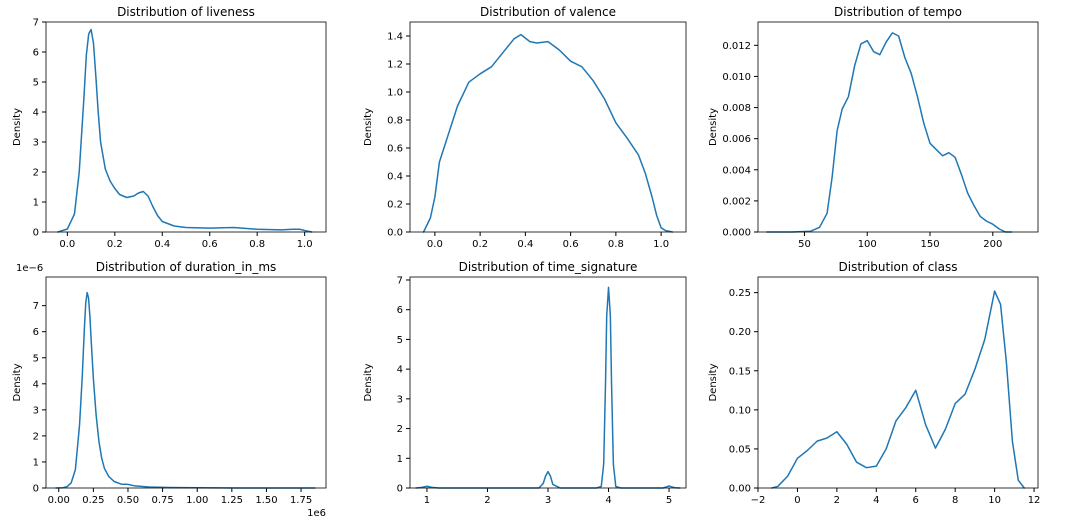 This screenshot has width=1066, height=526. Describe the element at coordinates (395, 121) in the screenshot. I see `y-tick-label: 0.8` at that location.